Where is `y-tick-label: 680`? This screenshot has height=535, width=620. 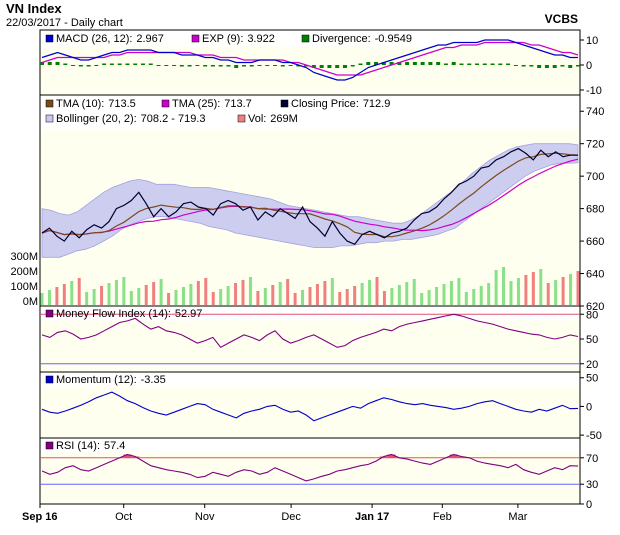 y-tick-label: 680 is located at coordinates (595, 210).